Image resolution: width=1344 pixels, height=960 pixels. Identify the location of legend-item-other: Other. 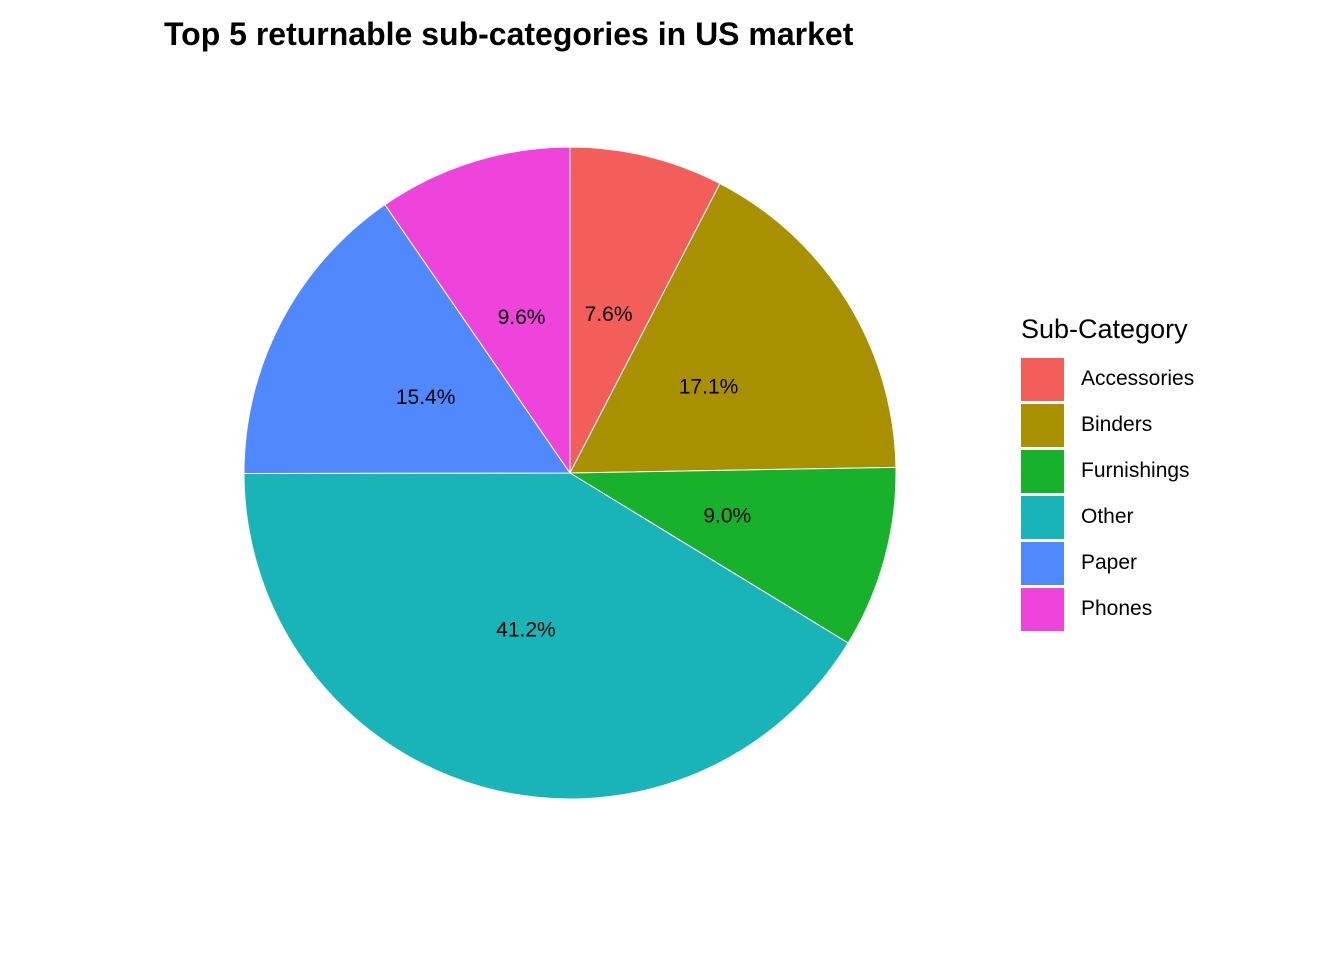
(1107, 517).